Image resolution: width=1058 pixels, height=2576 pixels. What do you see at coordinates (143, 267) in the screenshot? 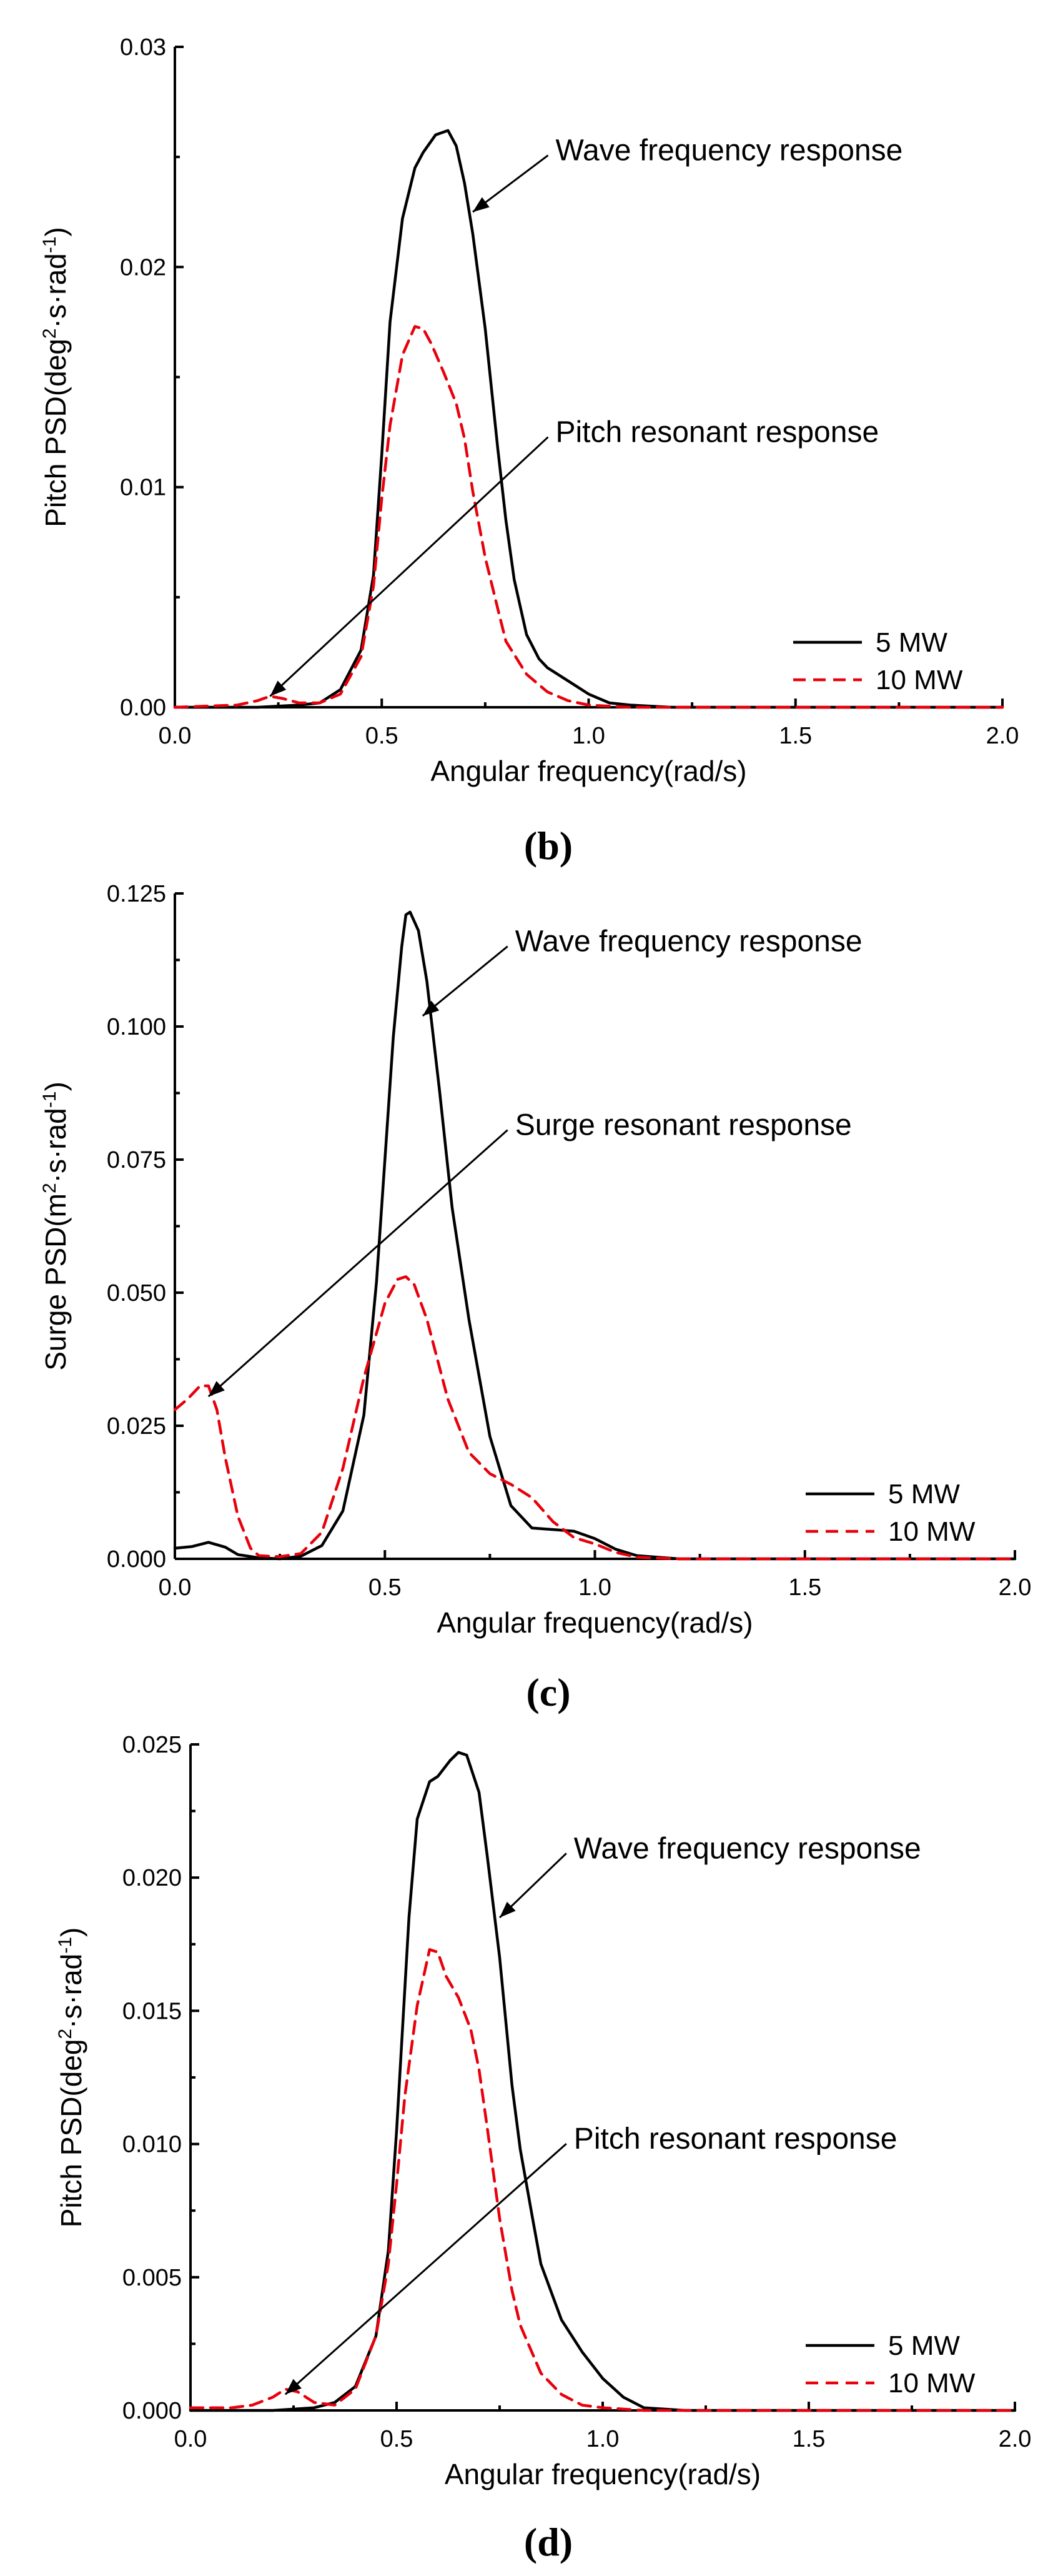
I see `y-tick-label: 0.02` at bounding box center [143, 267].